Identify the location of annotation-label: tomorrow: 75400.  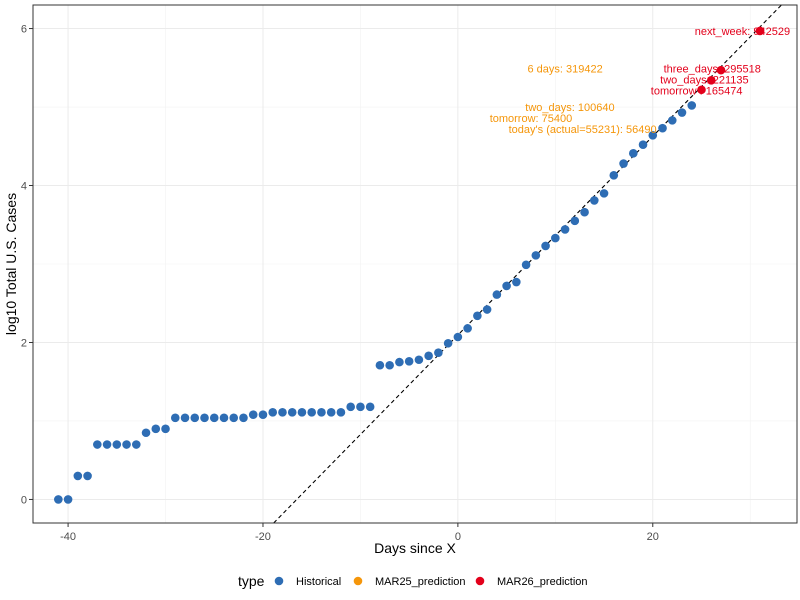
(531, 119).